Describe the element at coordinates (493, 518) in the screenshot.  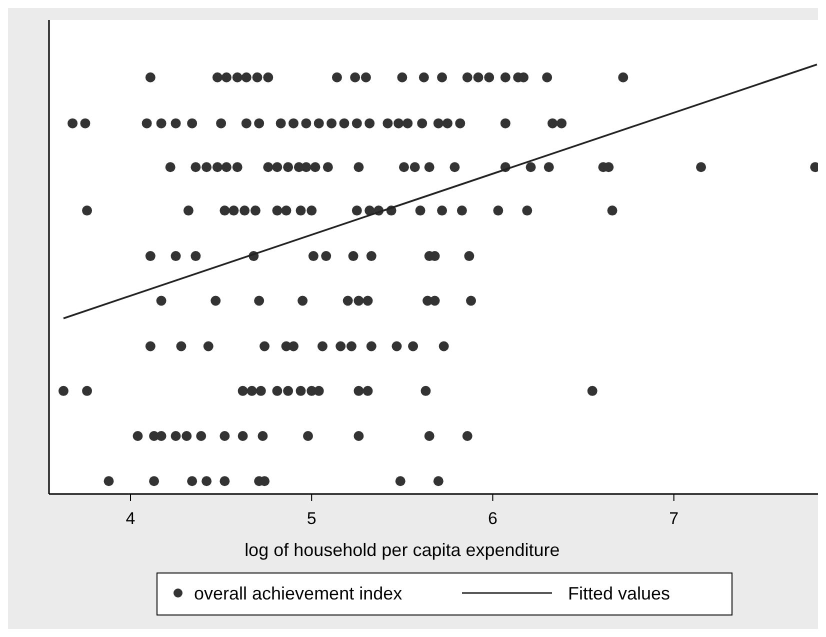
I see `x-tick-label: 6` at that location.